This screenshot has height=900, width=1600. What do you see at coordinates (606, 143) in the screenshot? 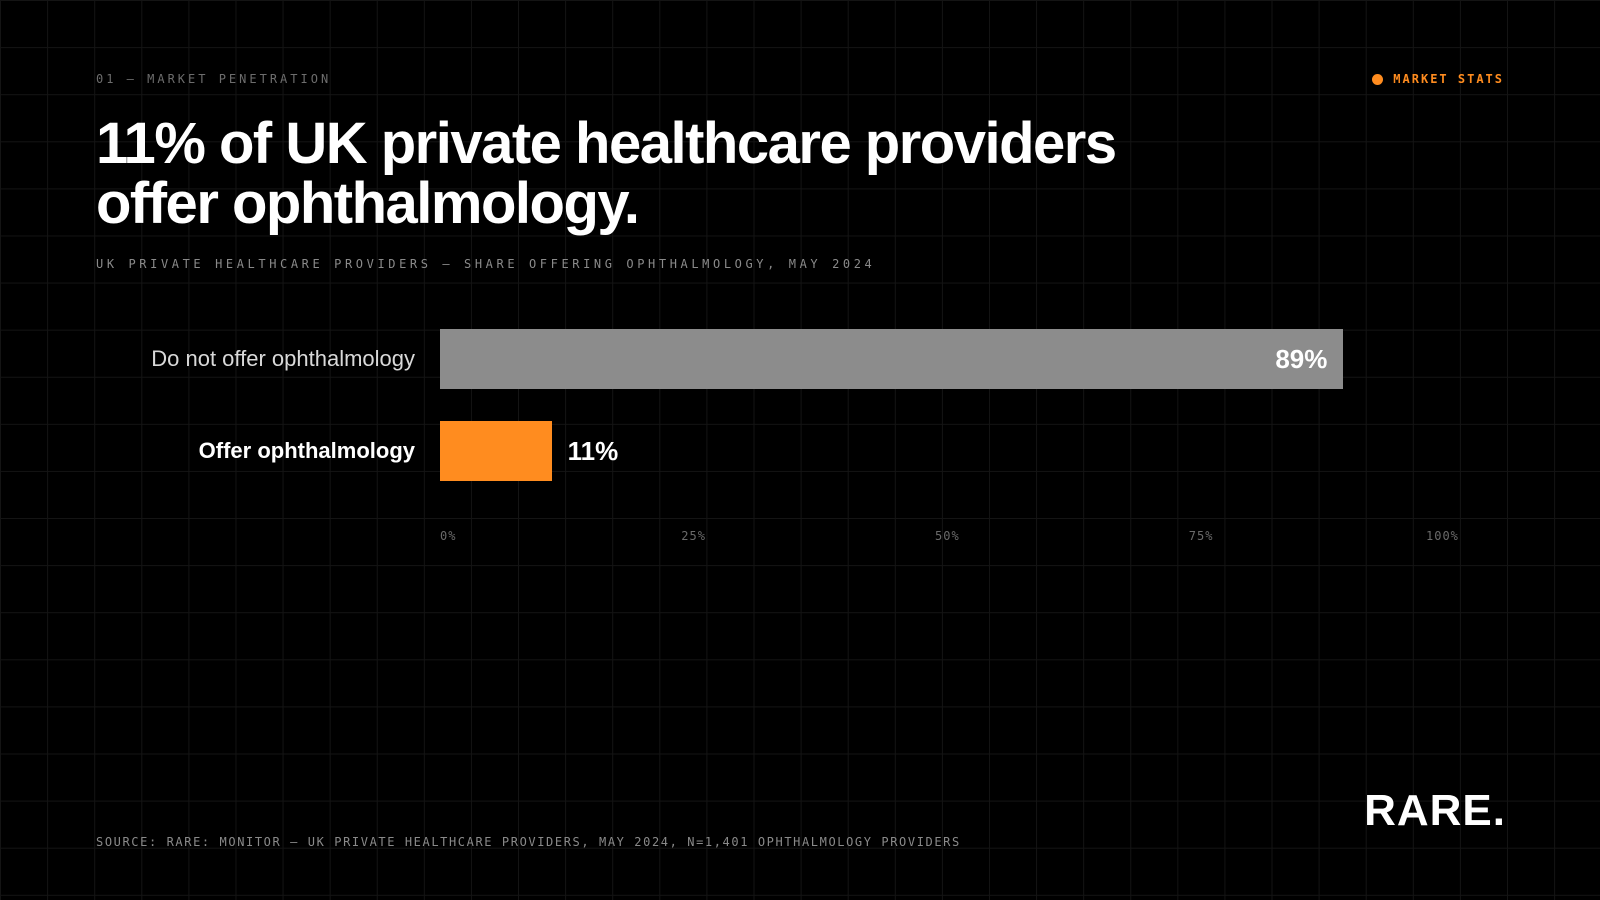
I see `headline-line-1: 11% of UK private healthcare providers` at bounding box center [606, 143].